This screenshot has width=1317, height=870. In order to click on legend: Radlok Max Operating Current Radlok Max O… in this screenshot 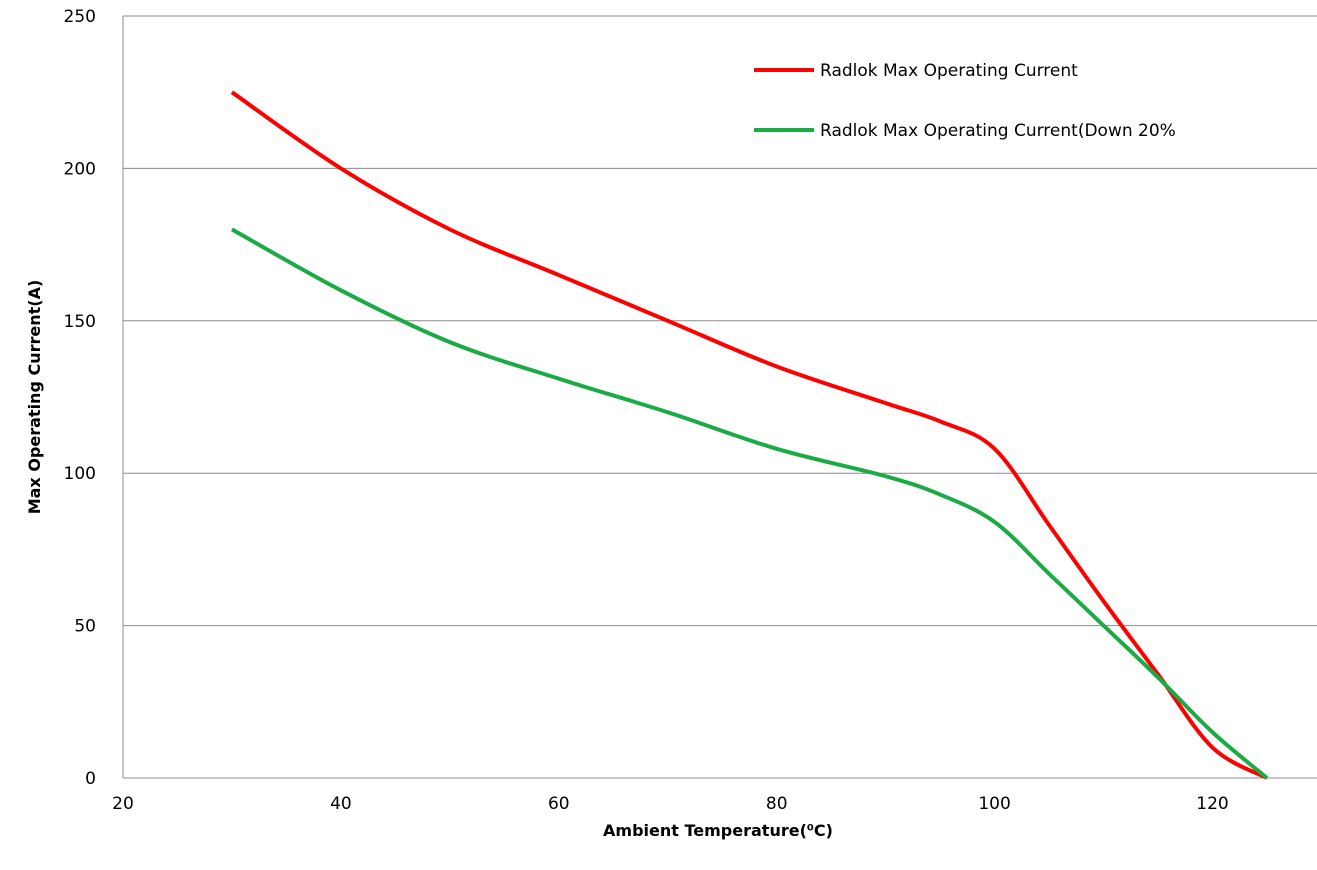, I will do `click(965, 101)`.